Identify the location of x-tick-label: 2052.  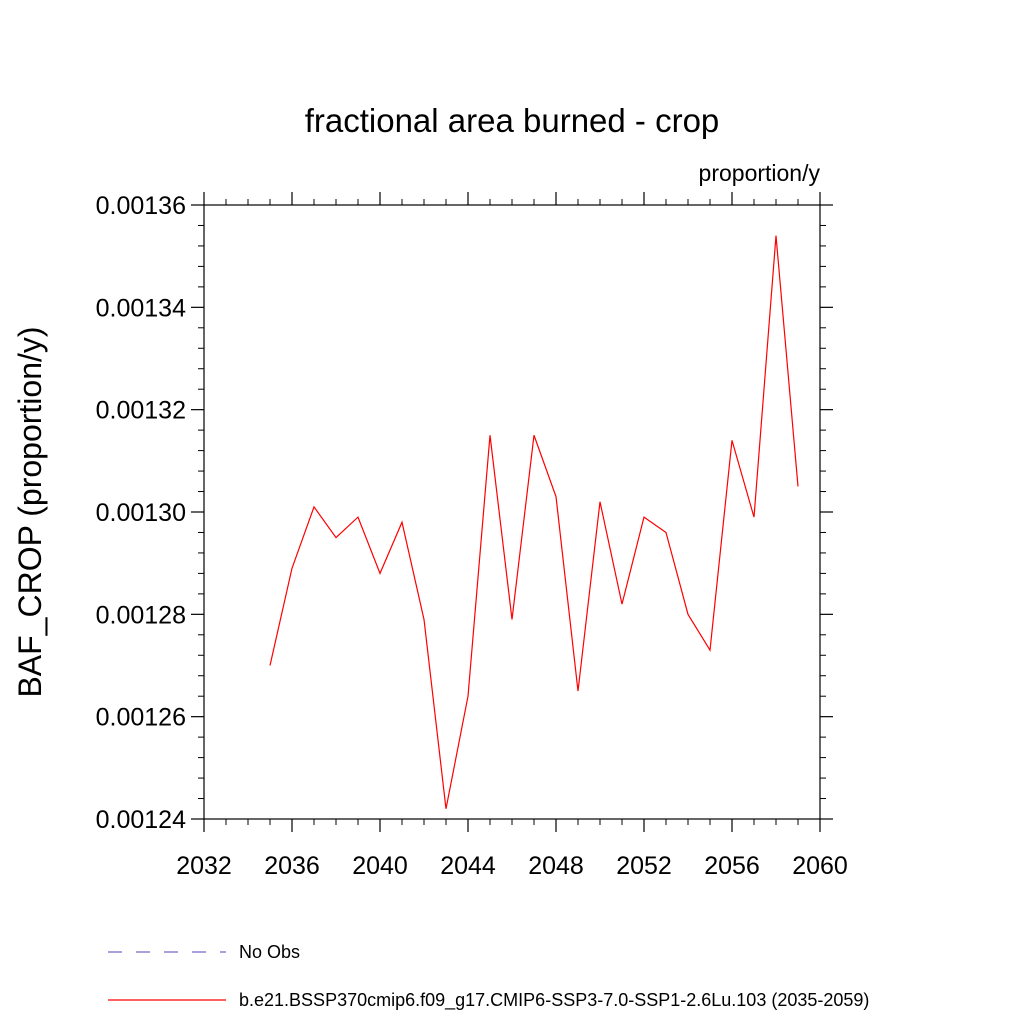
(644, 866).